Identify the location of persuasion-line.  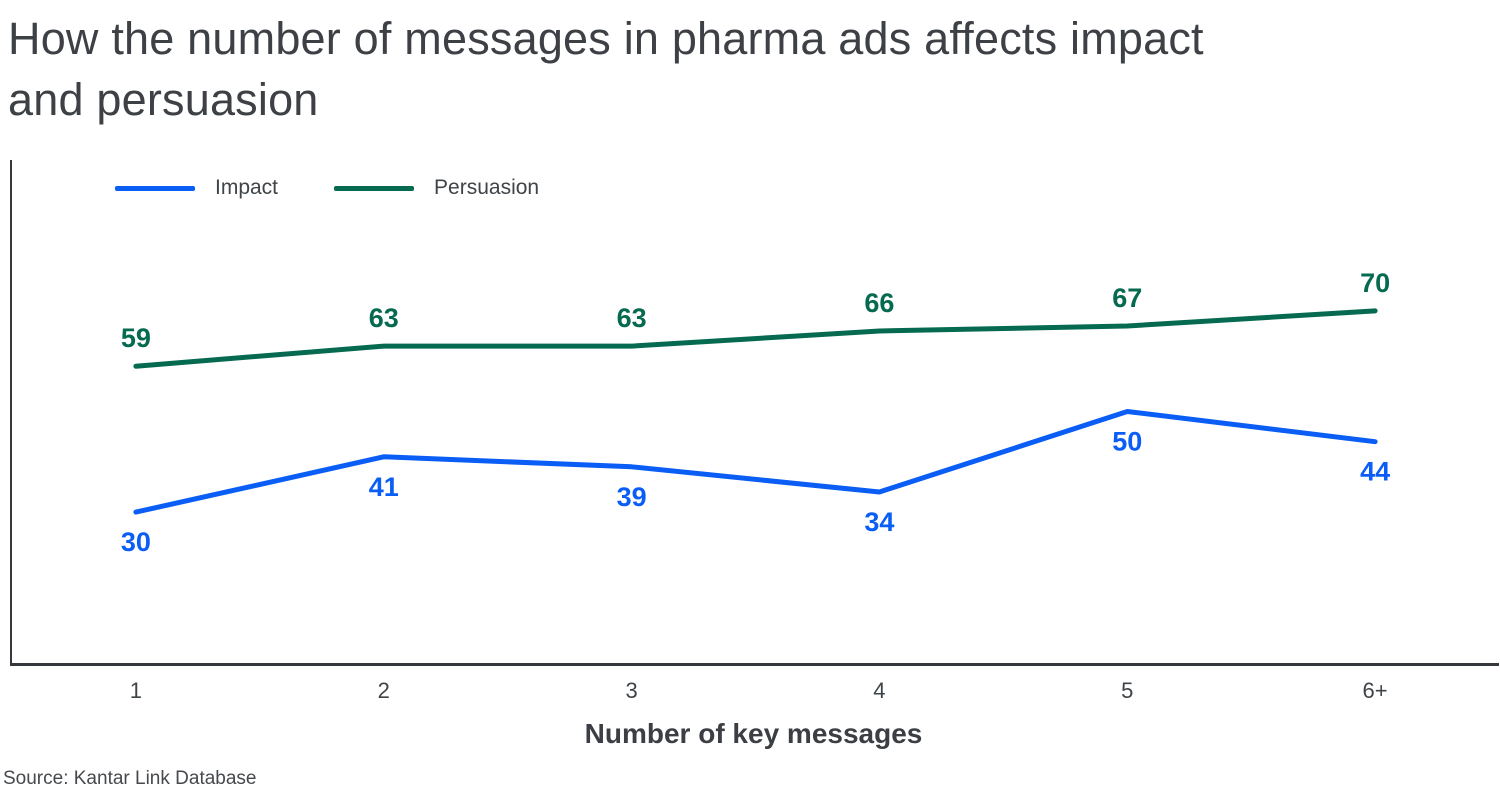
(755, 338).